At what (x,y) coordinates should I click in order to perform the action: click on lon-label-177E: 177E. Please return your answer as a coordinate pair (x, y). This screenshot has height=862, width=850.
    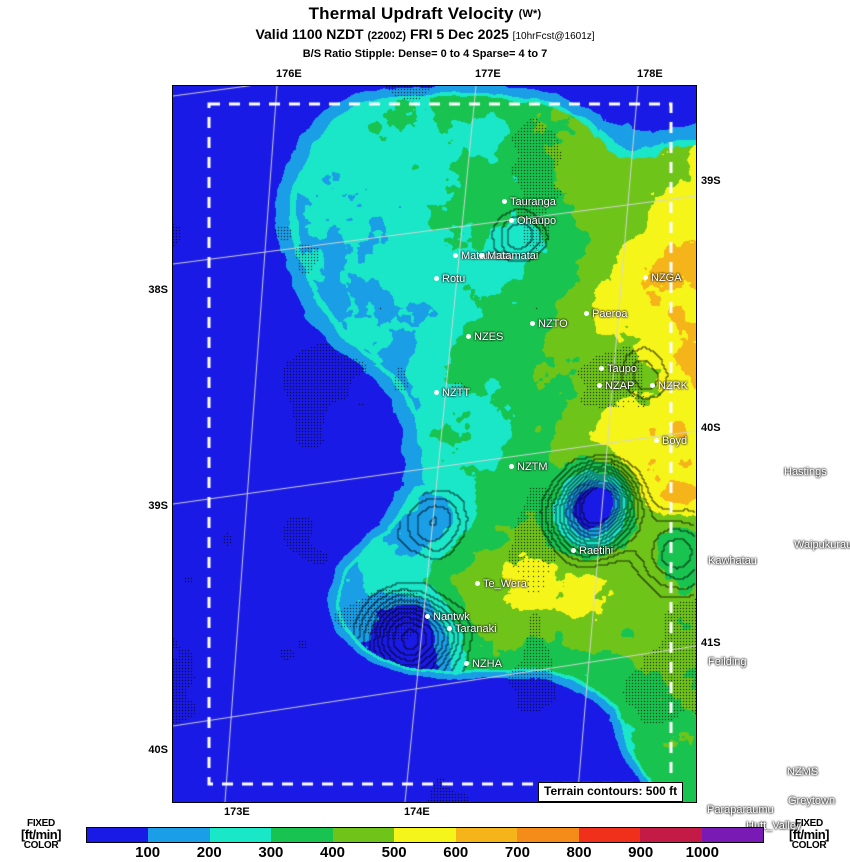
    Looking at the image, I should click on (488, 74).